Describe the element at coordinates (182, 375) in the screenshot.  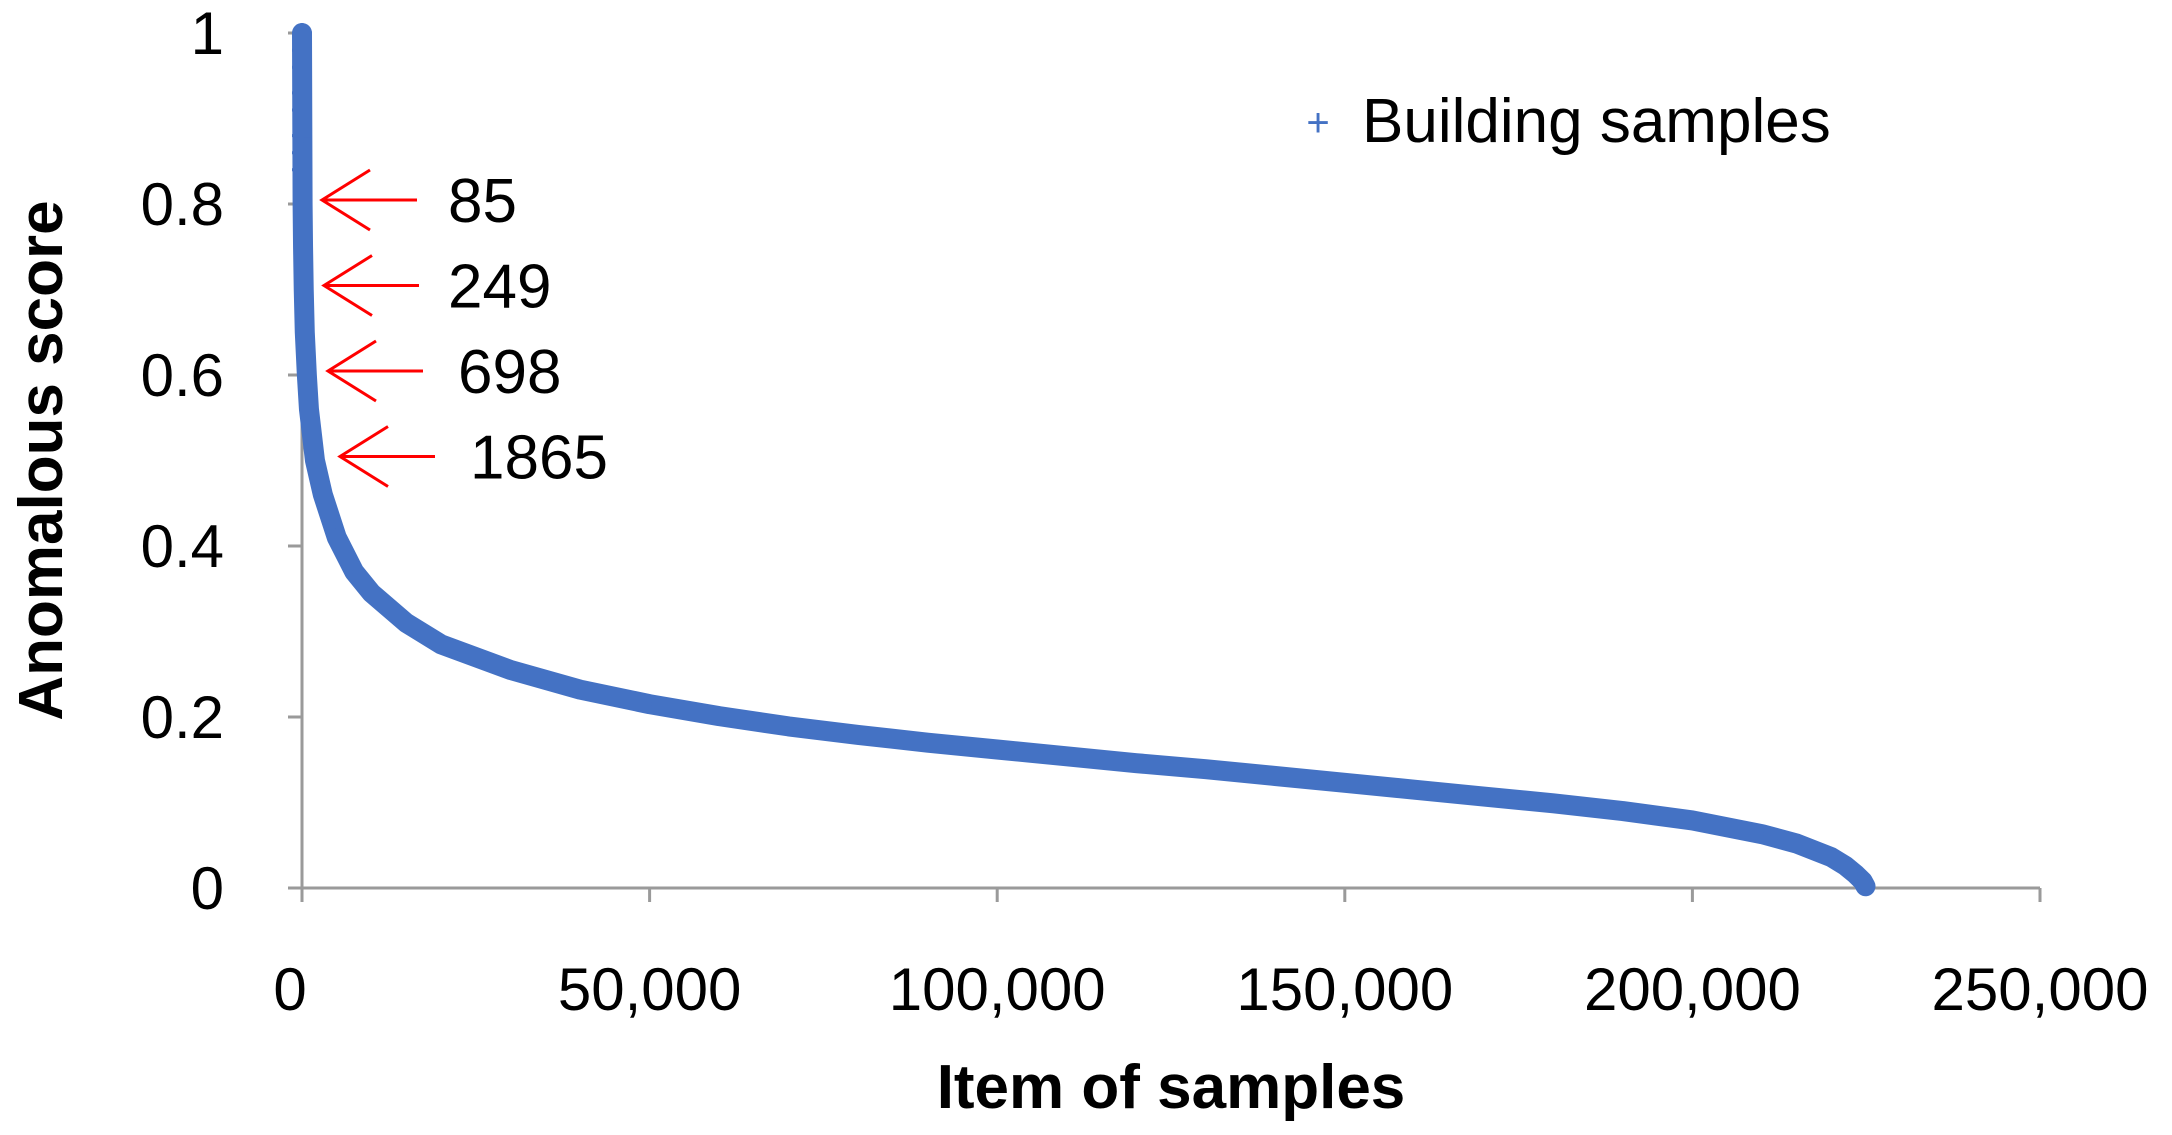
I see `y-tick-label: 0.6` at that location.